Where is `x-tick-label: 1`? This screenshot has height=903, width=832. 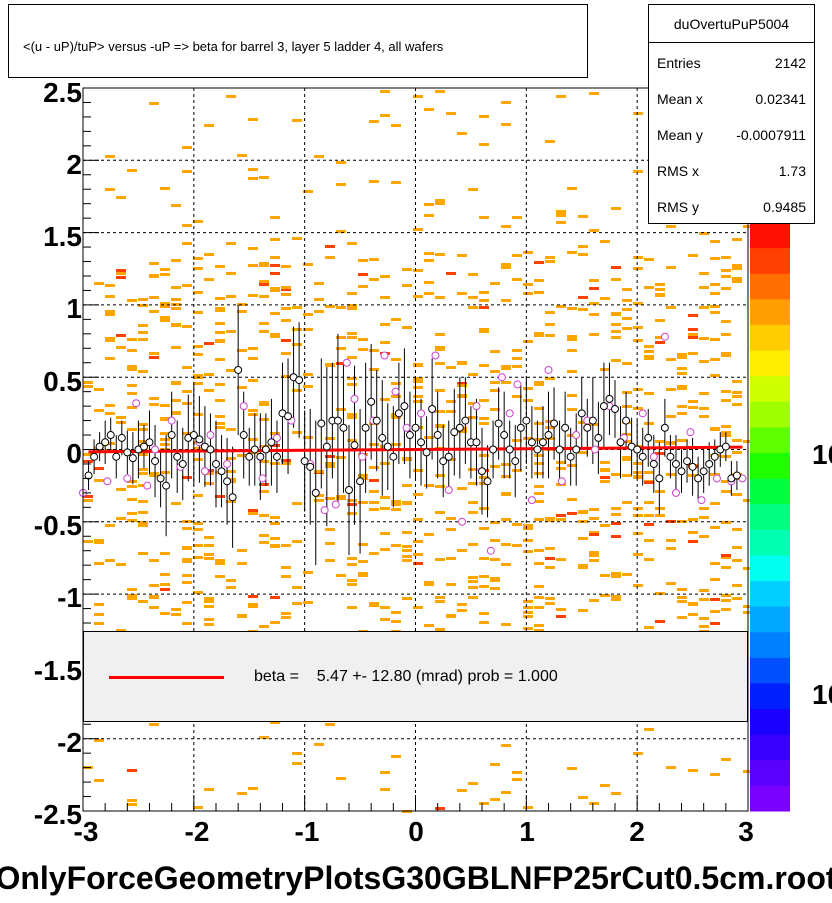
x-tick-label: 1 is located at coordinates (527, 831).